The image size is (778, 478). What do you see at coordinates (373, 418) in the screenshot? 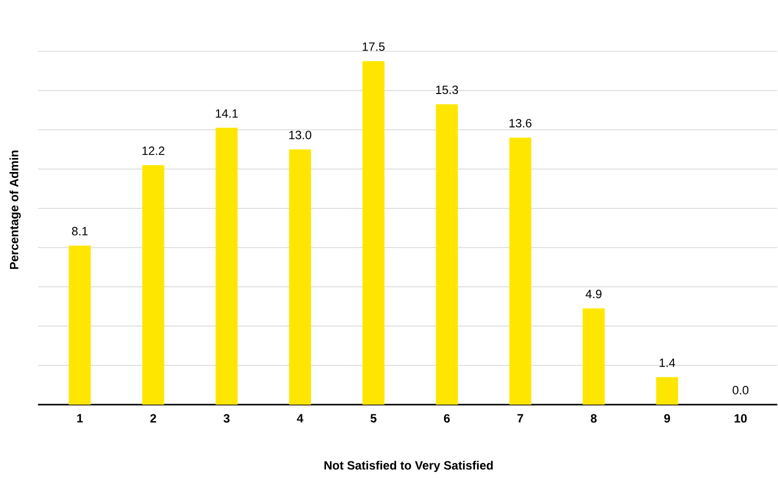
I see `x-tick-label: 5` at bounding box center [373, 418].